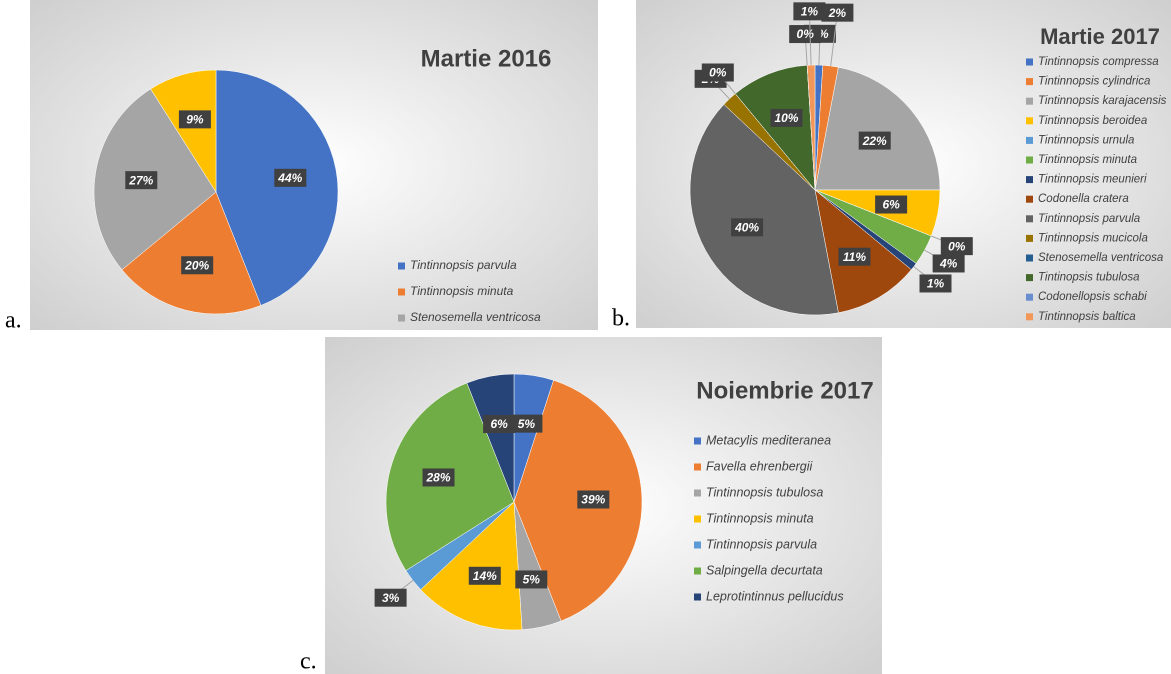  I want to click on value-label: 10%, so click(786, 118).